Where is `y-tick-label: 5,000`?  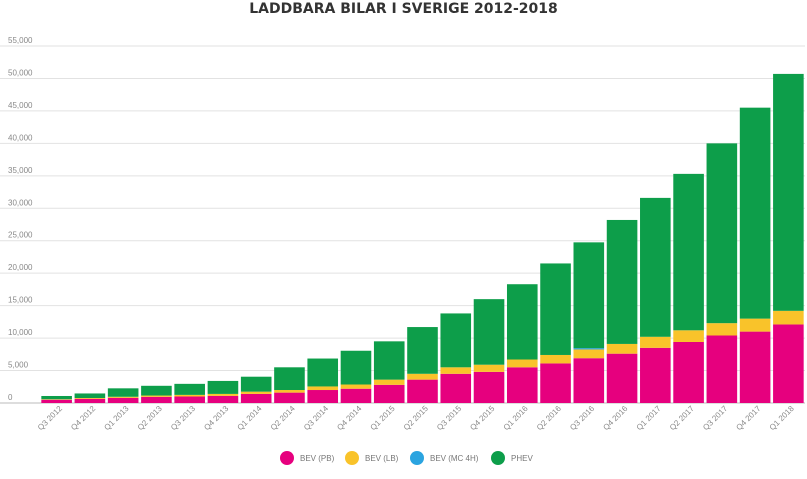 y-tick-label: 5,000 is located at coordinates (18, 365).